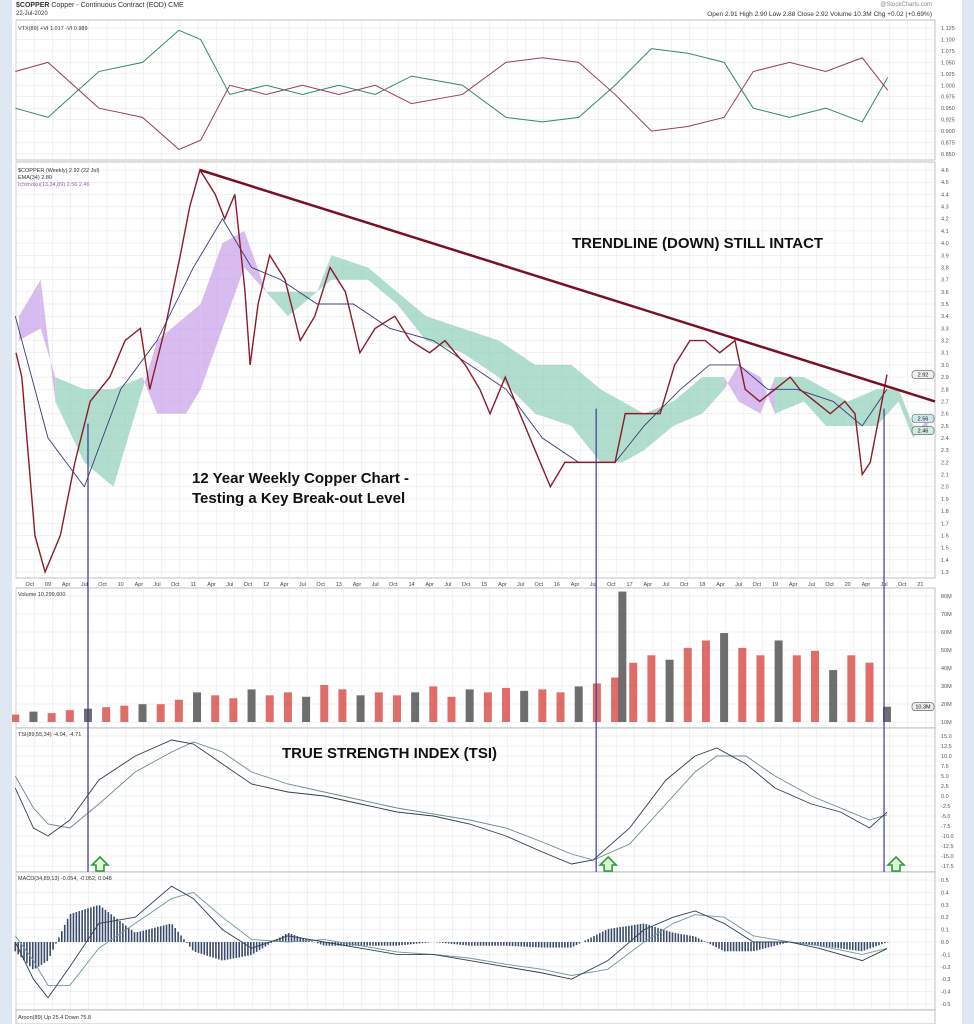  I want to click on x-tick-label: 18, so click(702, 585).